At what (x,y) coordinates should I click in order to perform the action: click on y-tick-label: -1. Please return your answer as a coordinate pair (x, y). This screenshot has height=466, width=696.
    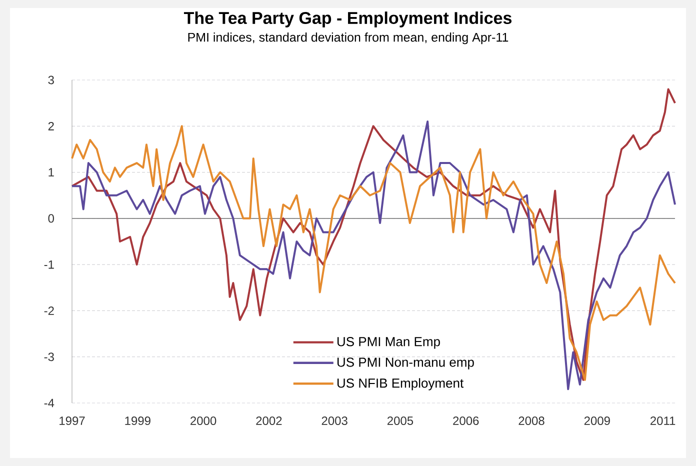
    Looking at the image, I should click on (49, 264).